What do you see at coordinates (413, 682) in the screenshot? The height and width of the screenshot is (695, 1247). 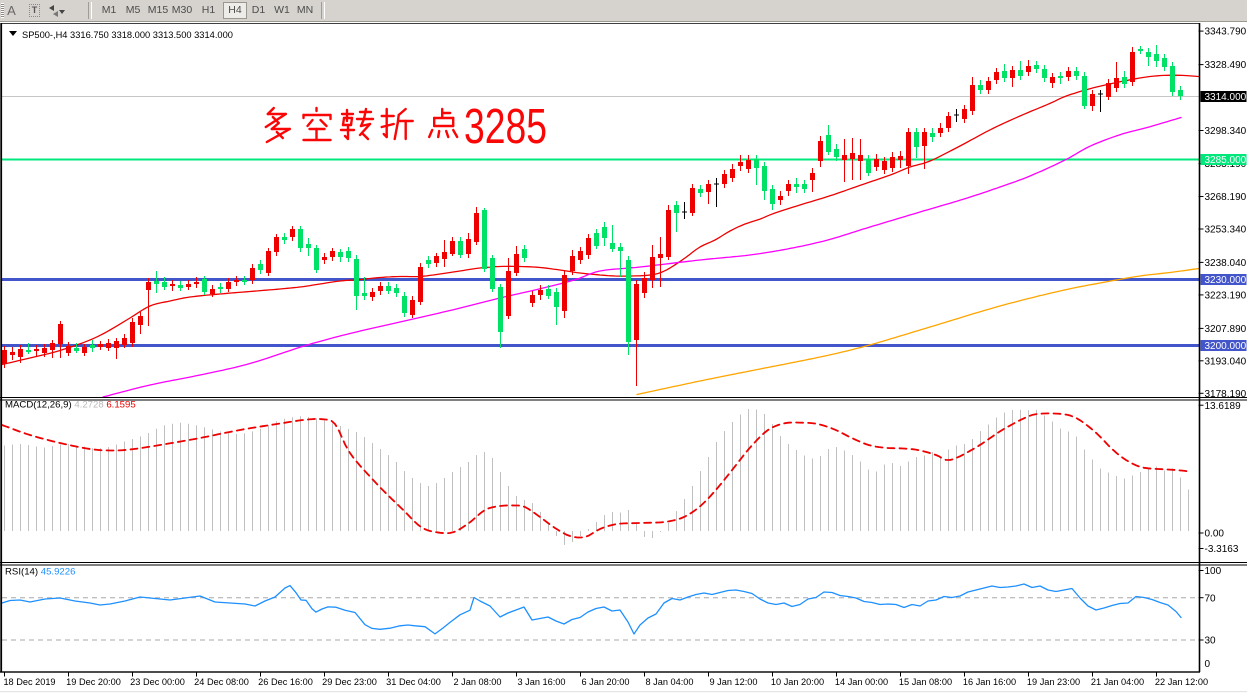 I see `svg-text: 31 Dec 04:00` at bounding box center [413, 682].